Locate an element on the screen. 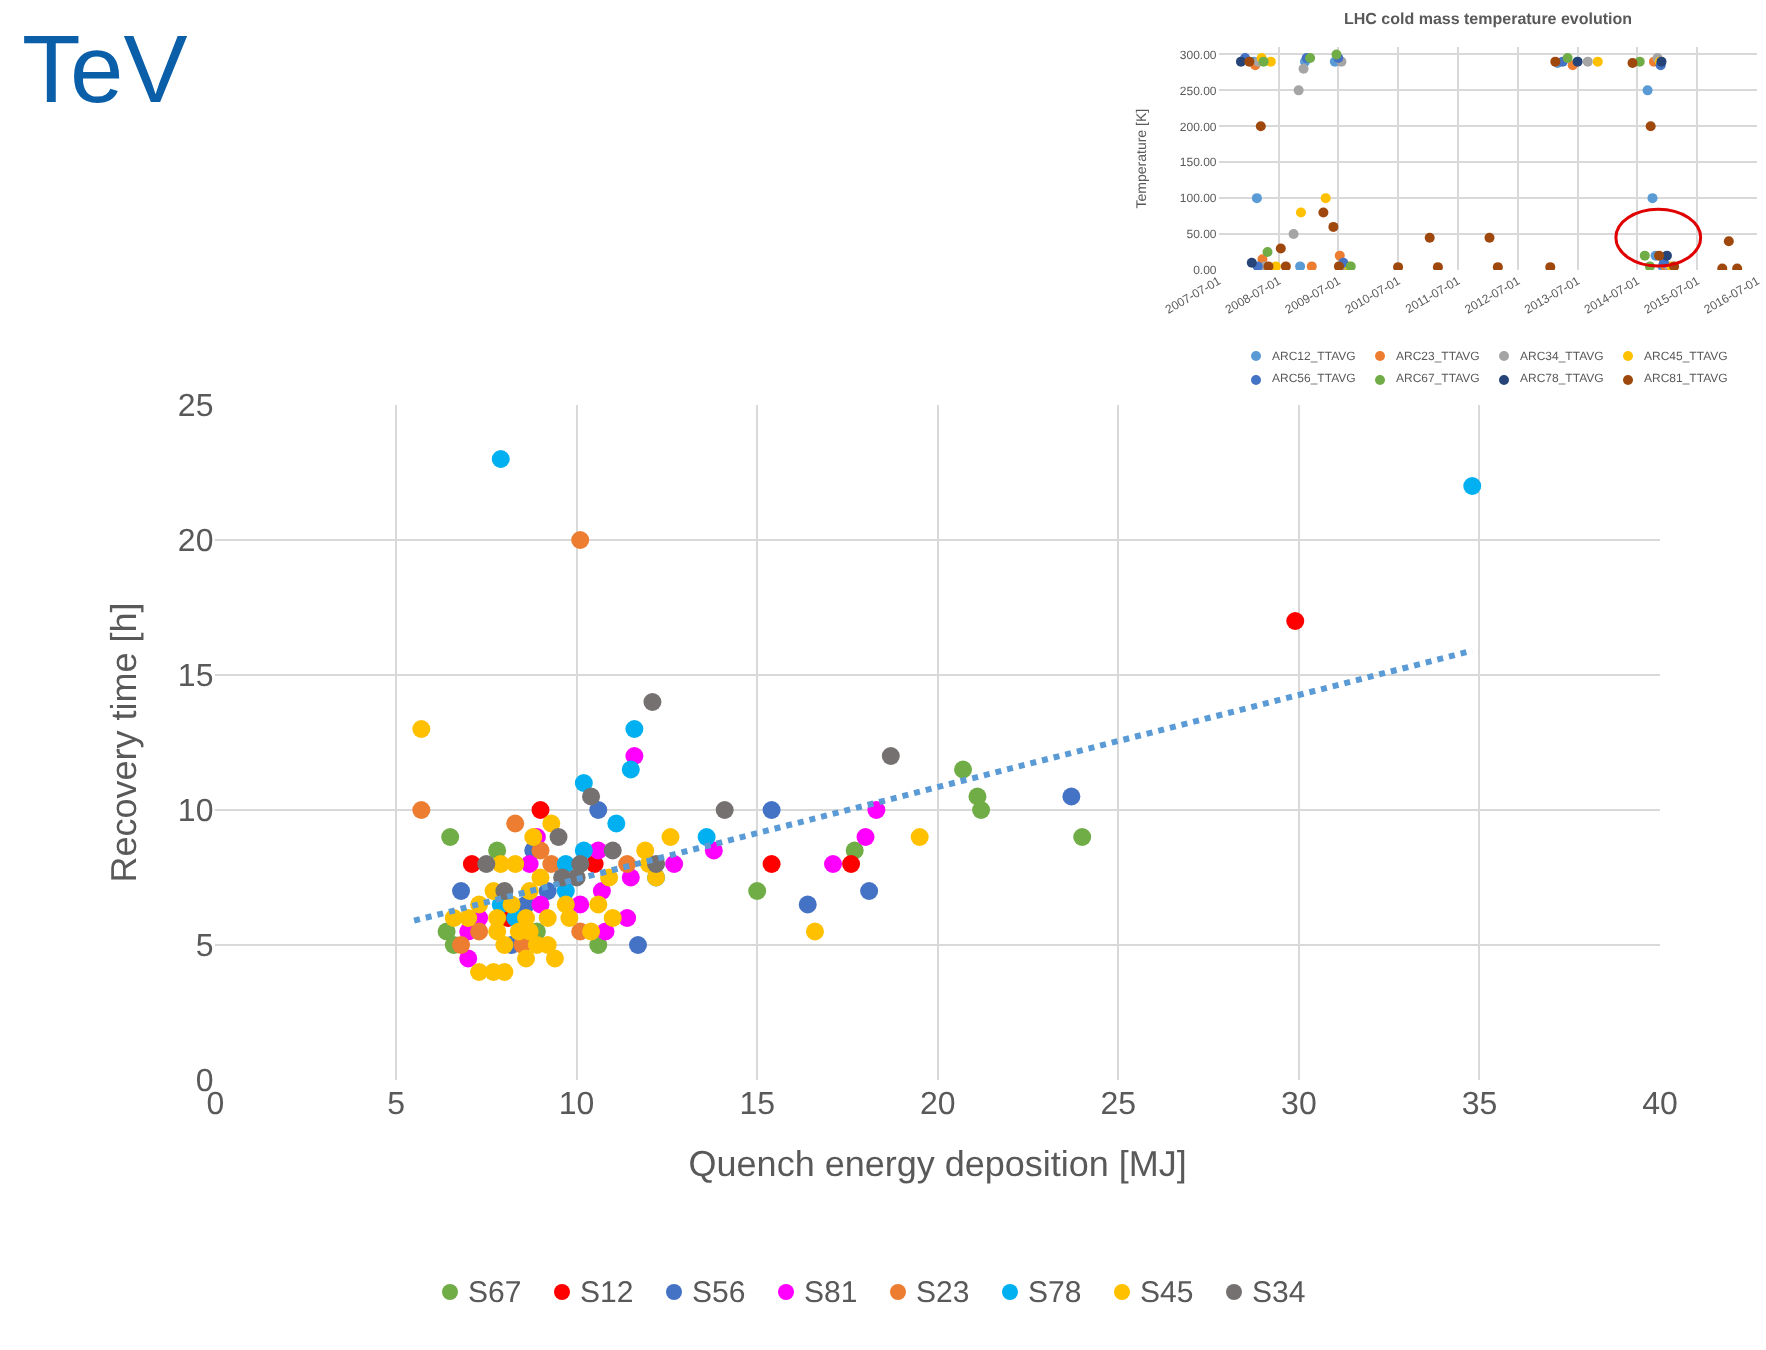 This screenshot has height=1350, width=1766. x-tick-label: 5 is located at coordinates (396, 1105).